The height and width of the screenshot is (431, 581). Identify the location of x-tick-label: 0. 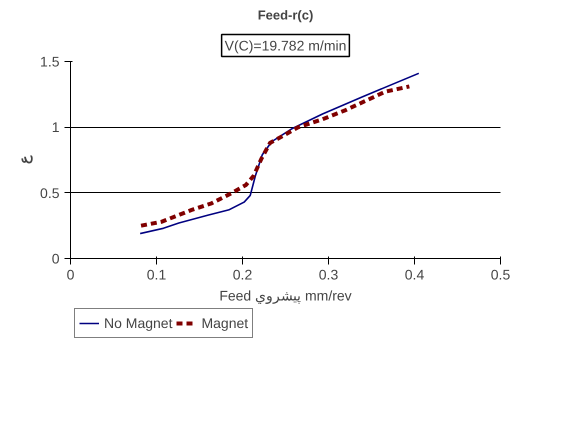
(70, 274).